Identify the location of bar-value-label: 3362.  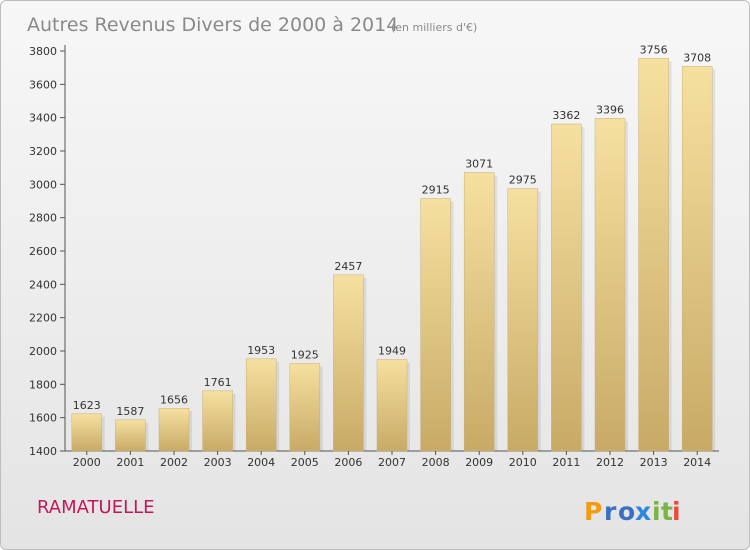
(566, 115).